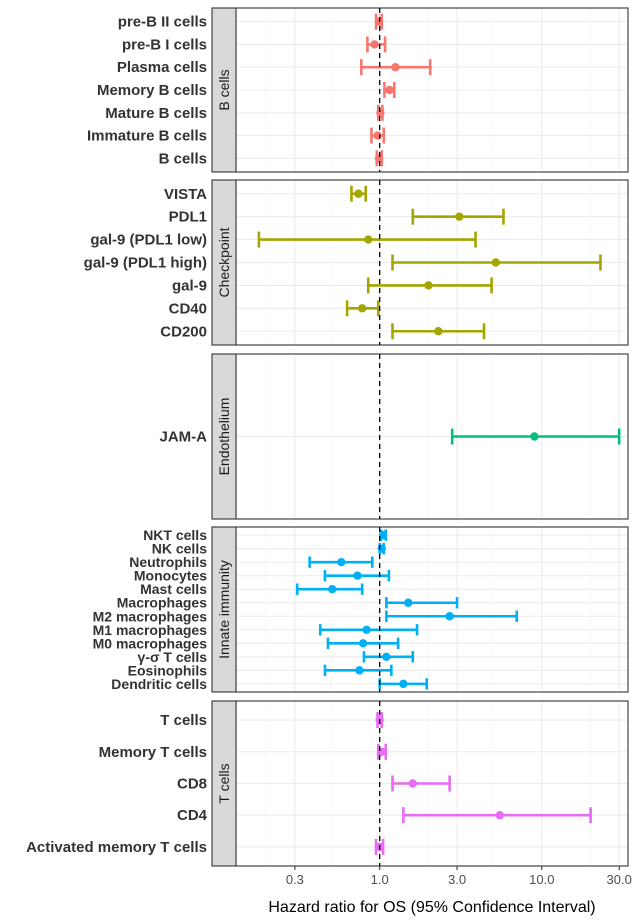 Image resolution: width=637 pixels, height=924 pixels. I want to click on row-label: T cells, so click(183, 720).